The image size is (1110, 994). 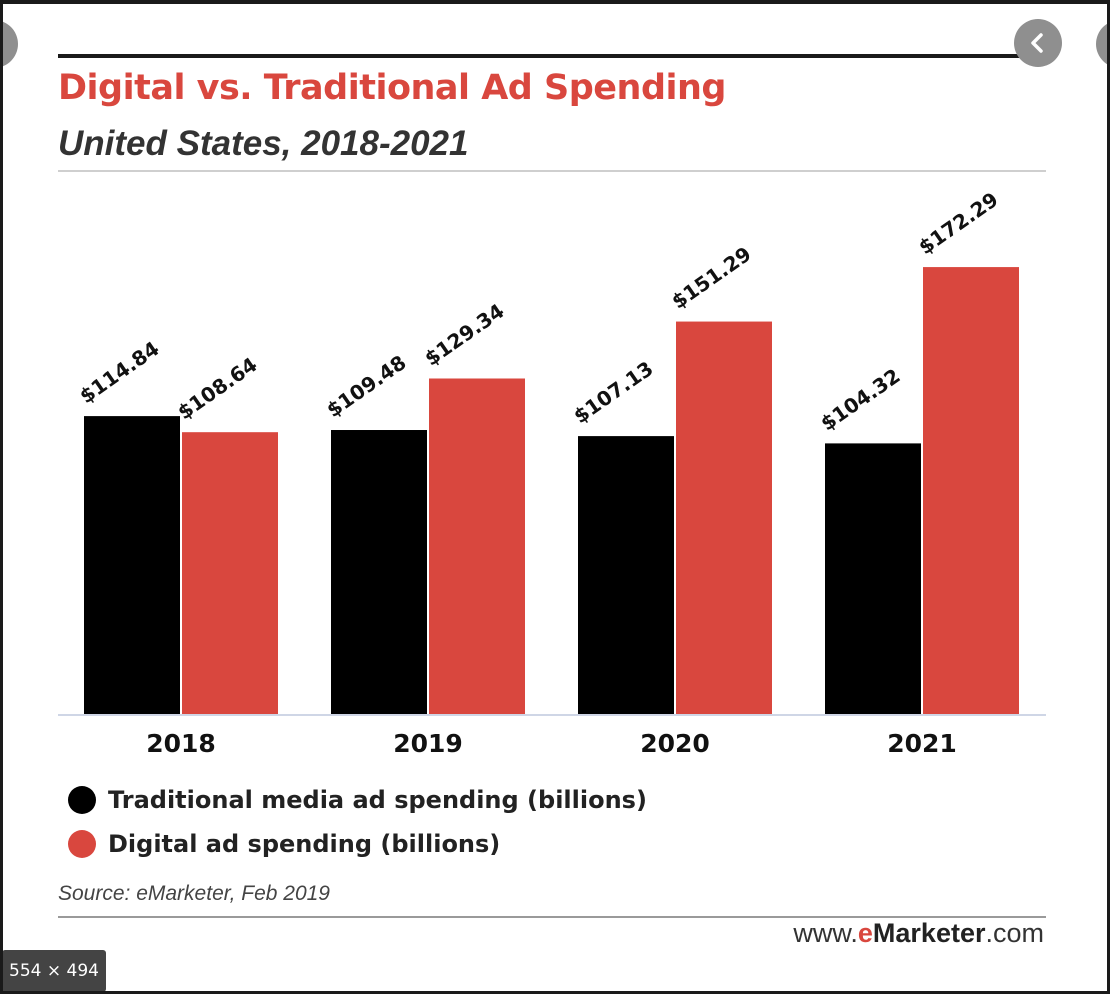 I want to click on chart-title: Digital vs. Traditional Ad Spending, so click(x=392, y=88).